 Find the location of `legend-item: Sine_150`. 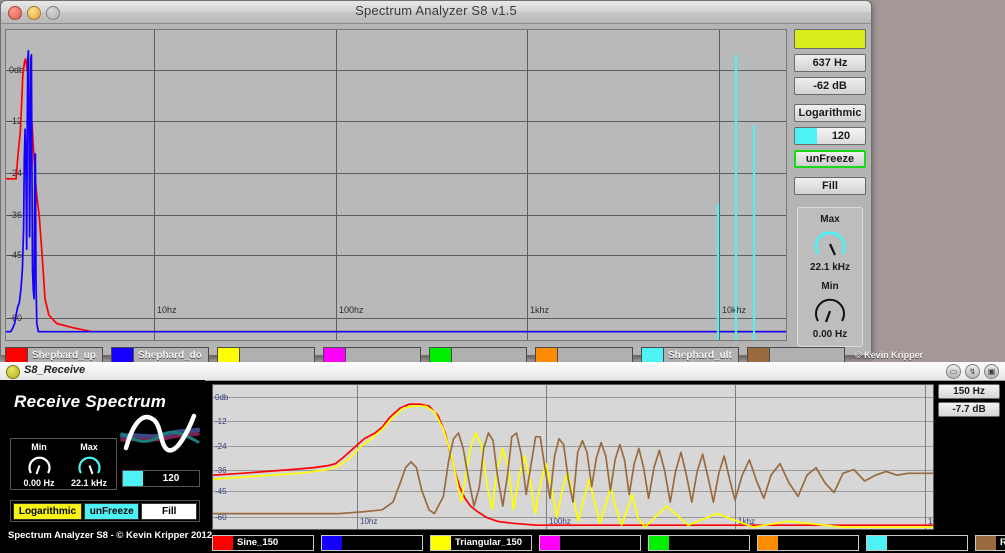

legend-item: Sine_150 is located at coordinates (263, 542).